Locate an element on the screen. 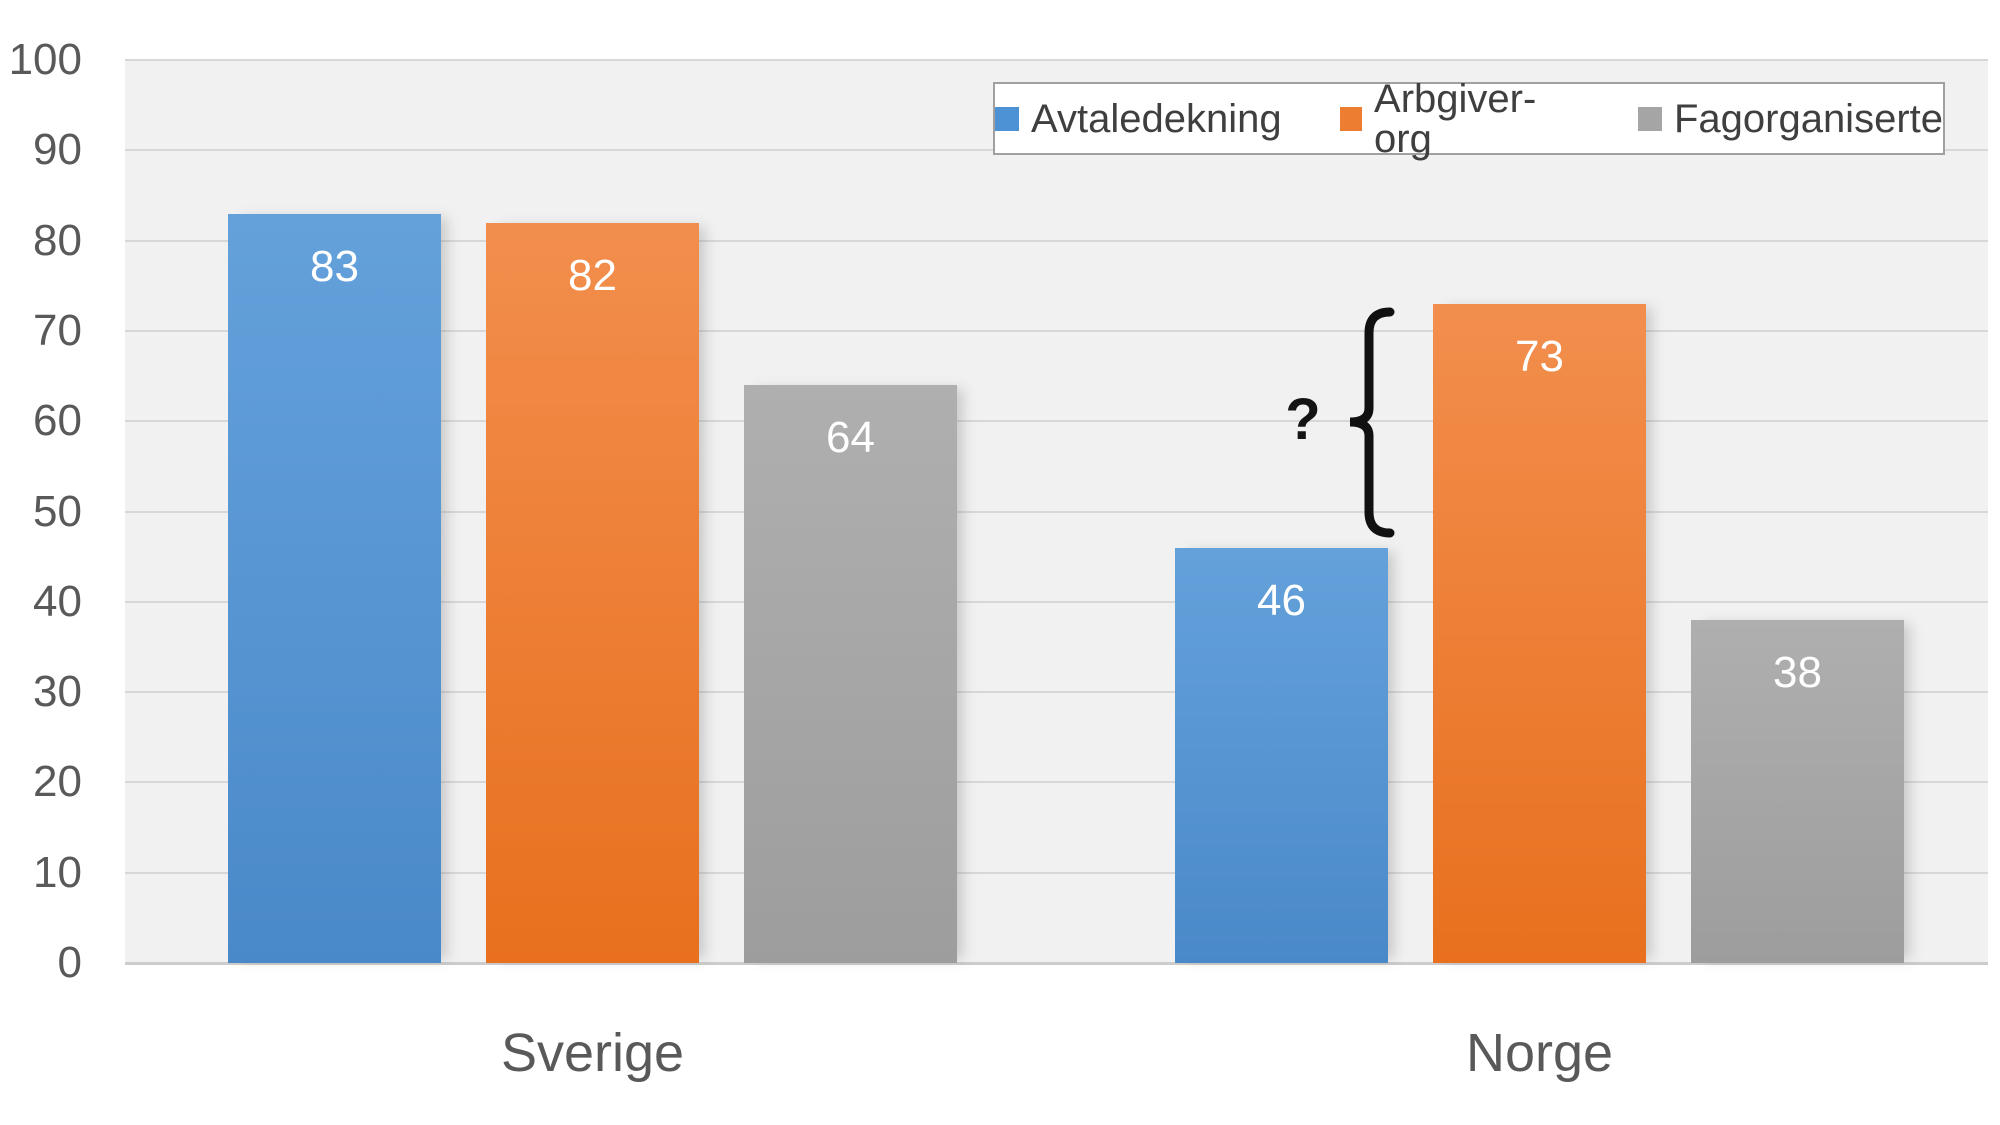 Image resolution: width=2000 pixels, height=1125 pixels. question-mark-annotation: ? is located at coordinates (1303, 419).